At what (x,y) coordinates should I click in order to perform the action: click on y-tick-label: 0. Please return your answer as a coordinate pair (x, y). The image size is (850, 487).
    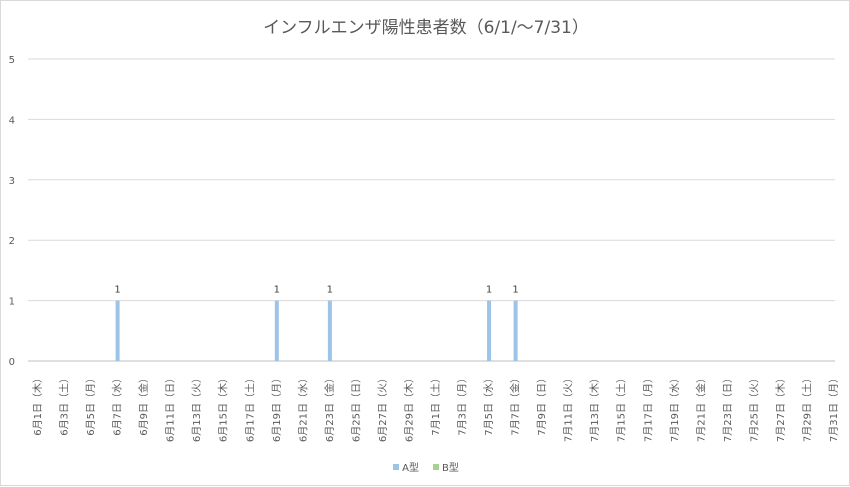
    Looking at the image, I should click on (12, 362).